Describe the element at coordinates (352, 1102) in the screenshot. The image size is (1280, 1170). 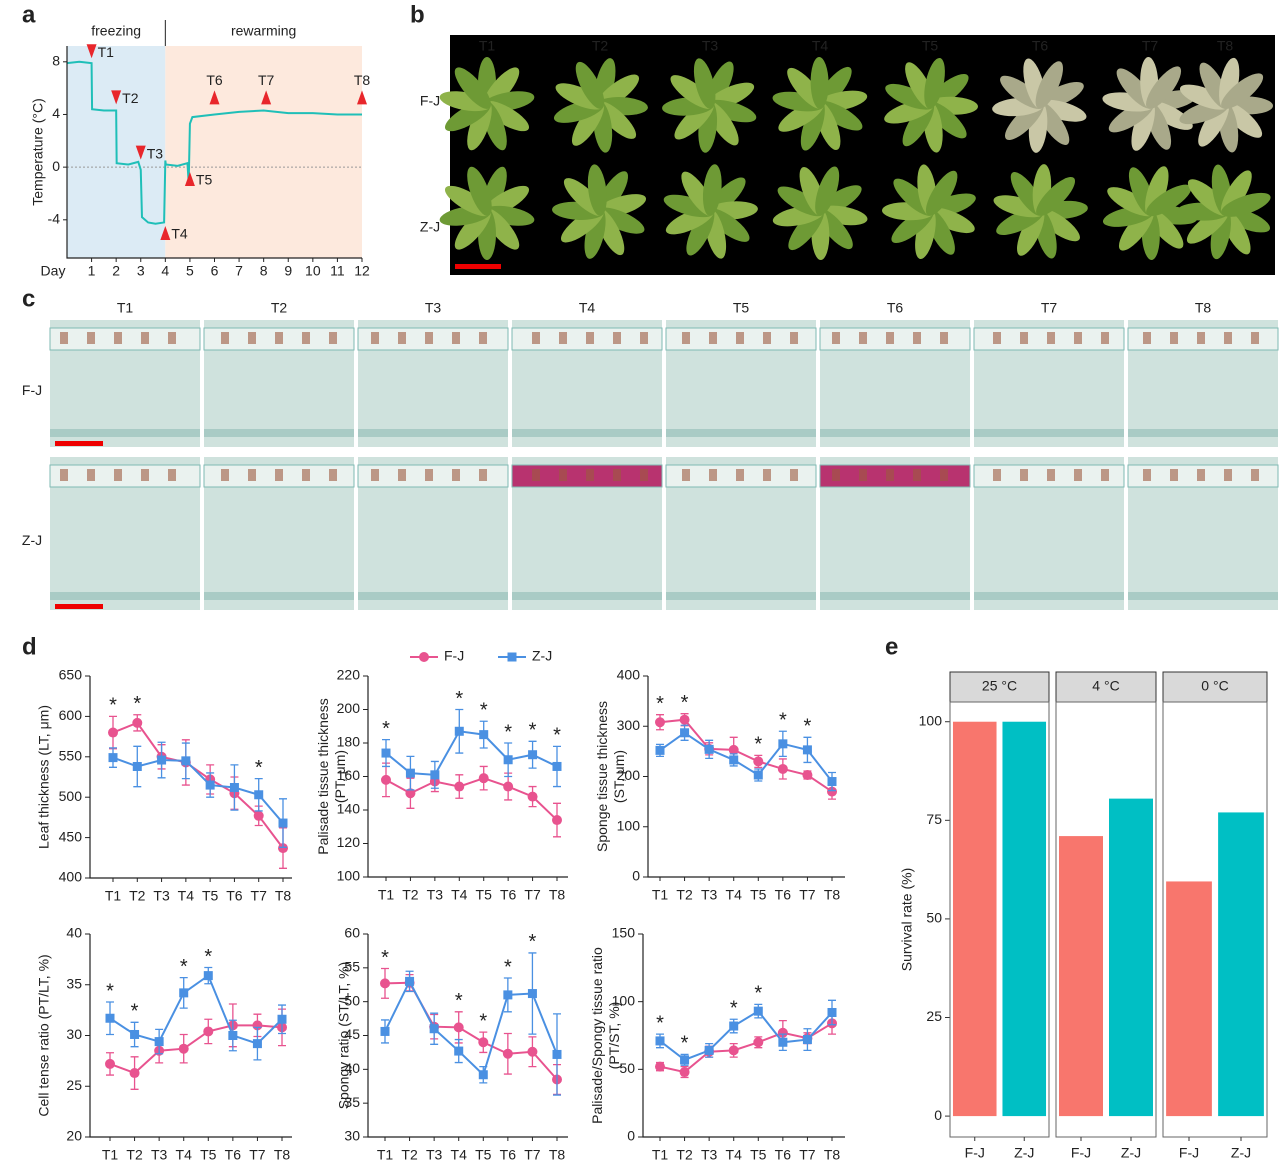
I see `y-tick-label: 35` at that location.